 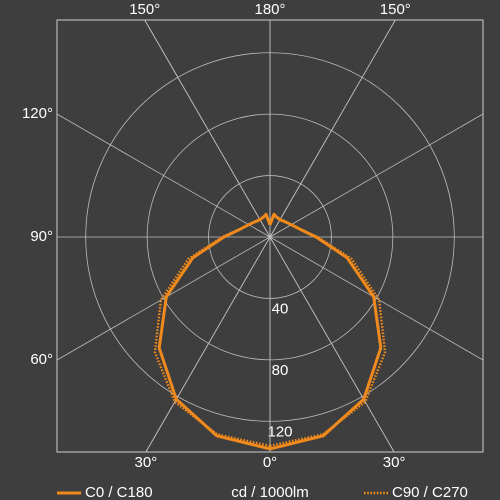 What do you see at coordinates (119, 492) in the screenshot?
I see `legend-label: C0 / C180` at bounding box center [119, 492].